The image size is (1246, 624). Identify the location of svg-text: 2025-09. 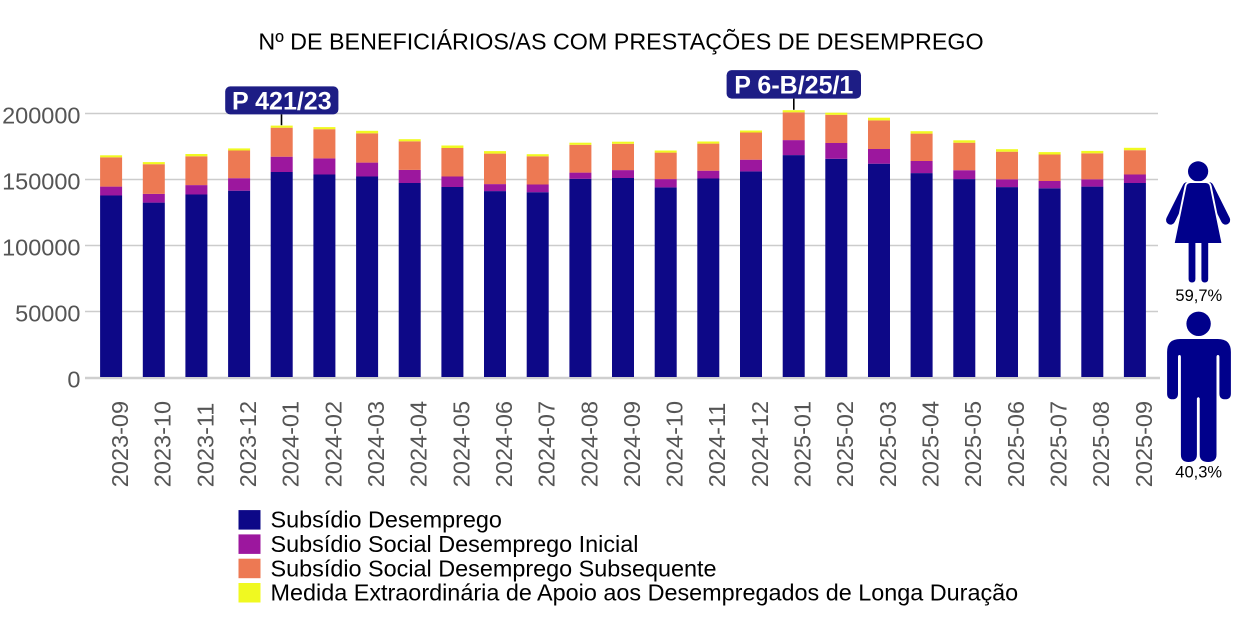
(1144, 444).